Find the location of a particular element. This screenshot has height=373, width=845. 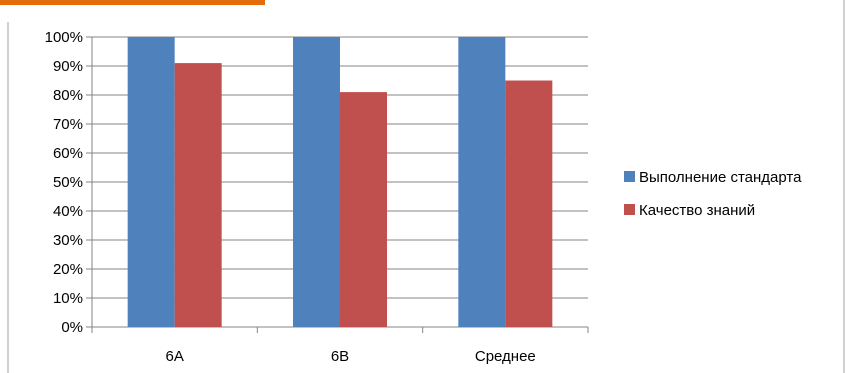

y-tick-label: 50% is located at coordinates (68, 182).